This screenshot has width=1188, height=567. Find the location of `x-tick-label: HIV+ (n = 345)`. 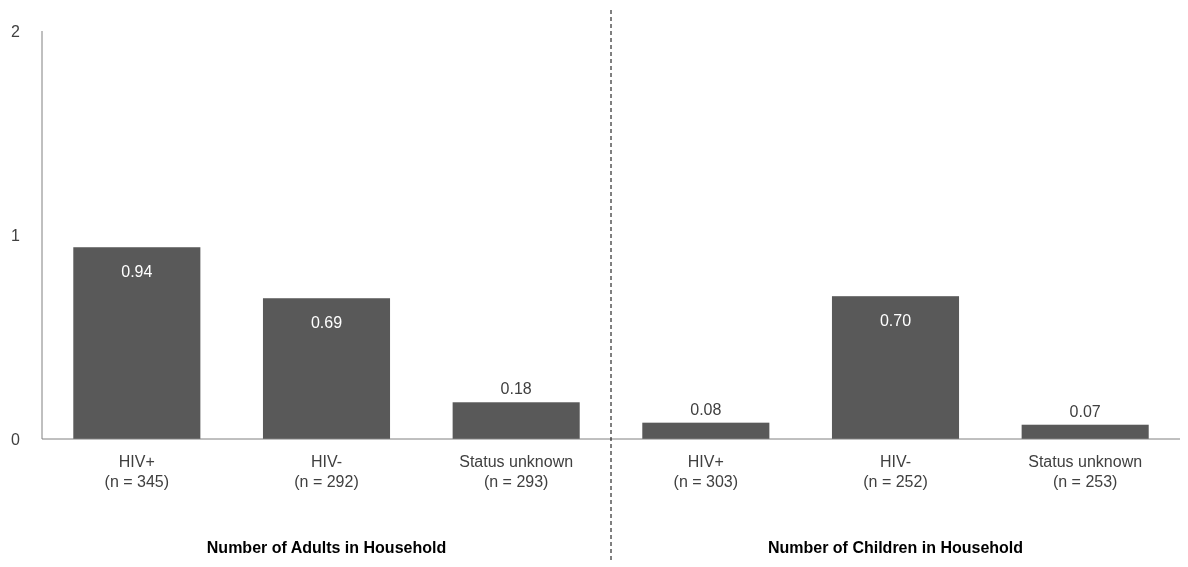

x-tick-label: HIV+ (n = 345) is located at coordinates (137, 471).